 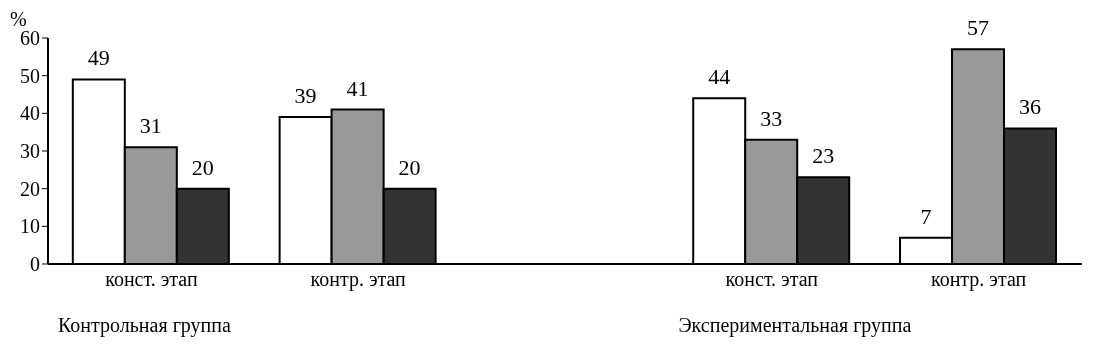 I want to click on y-tick-label: 40, so click(x=30, y=113).